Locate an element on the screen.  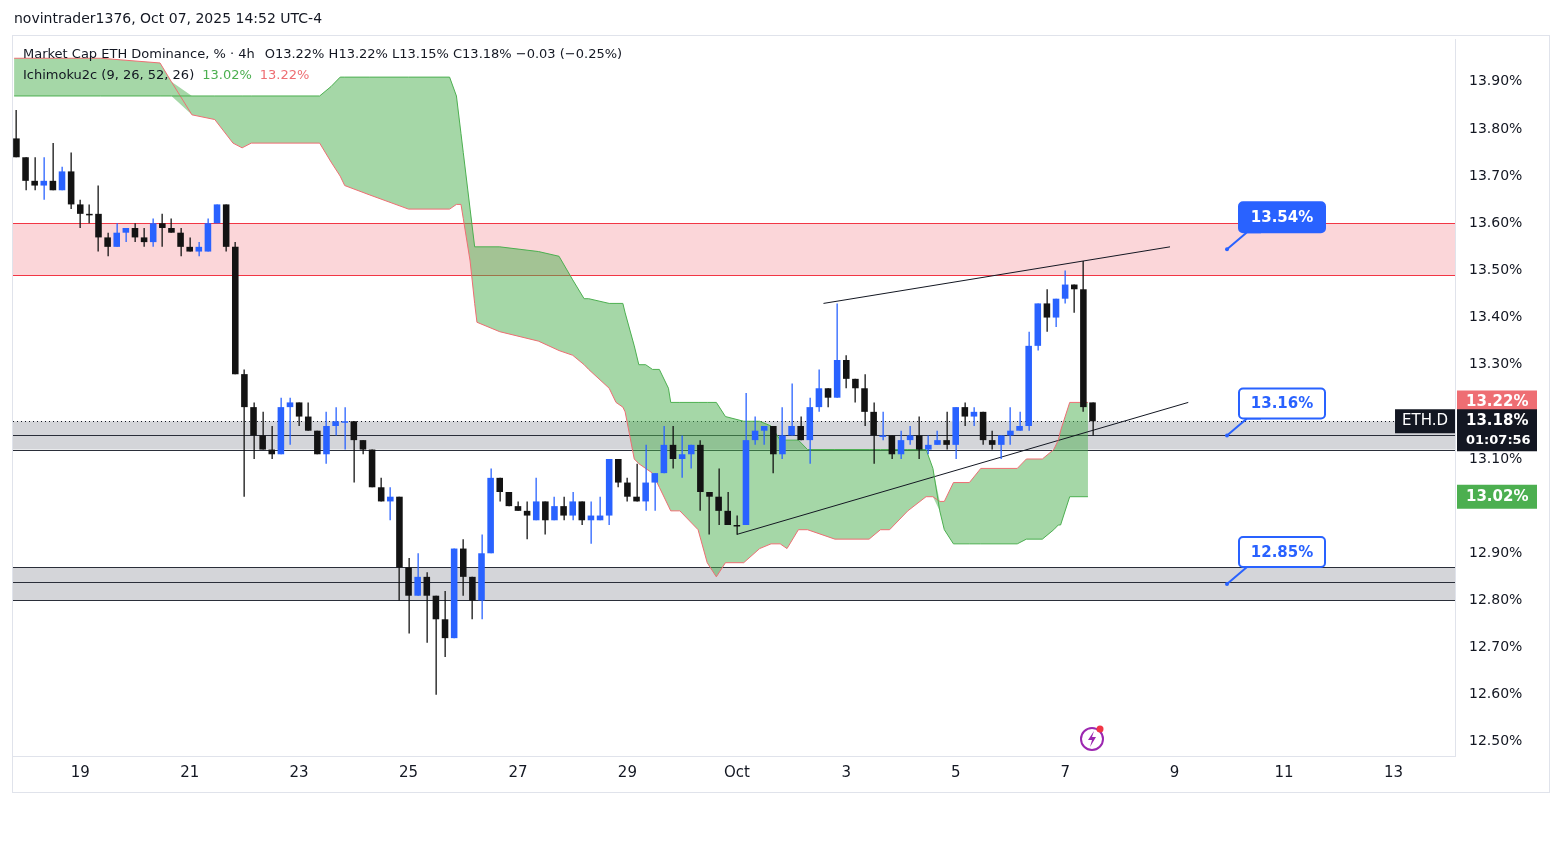
x-tick-label: 7 is located at coordinates (1065, 771).